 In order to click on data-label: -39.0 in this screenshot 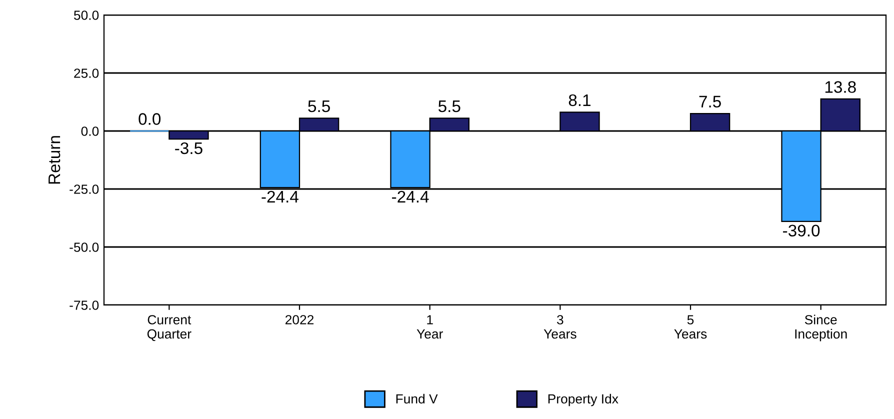, I will do `click(801, 230)`.